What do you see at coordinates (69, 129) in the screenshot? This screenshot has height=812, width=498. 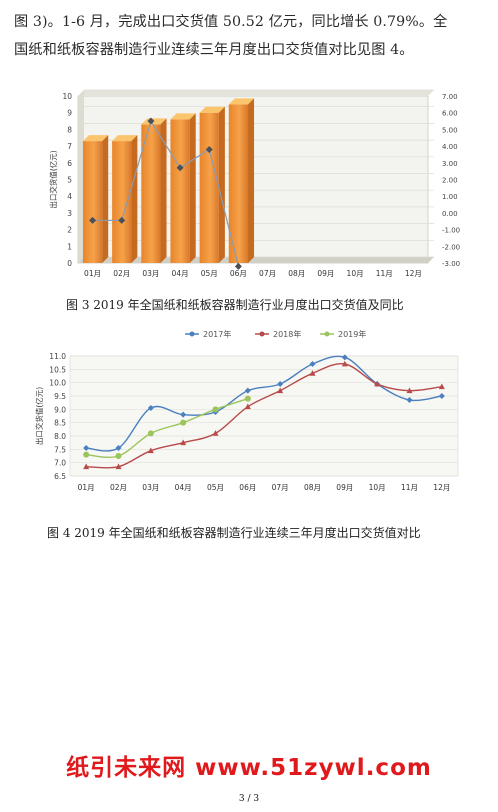 I see `y-tick-label: 8` at bounding box center [69, 129].